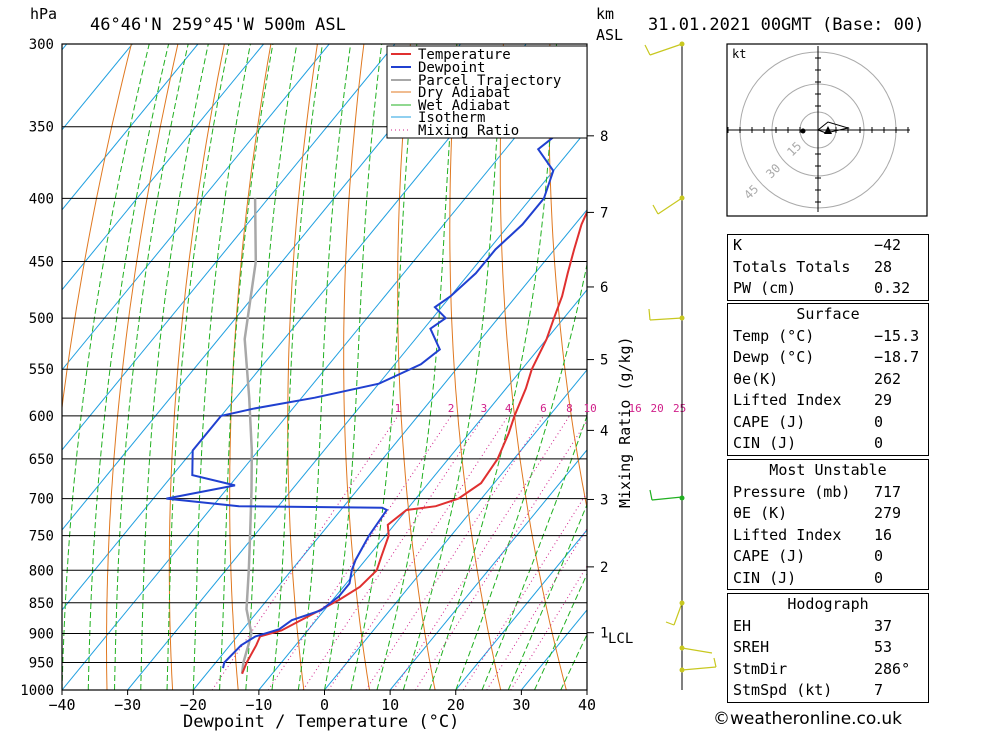 Image resolution: width=1000 pixels, height=733 pixels. Describe the element at coordinates (828, 314) in the screenshot. I see `surface-title: Surface` at that location.